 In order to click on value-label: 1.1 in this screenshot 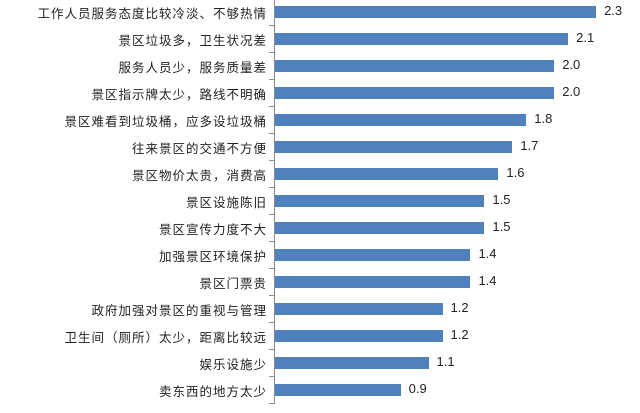, I will do `click(445, 361)`.